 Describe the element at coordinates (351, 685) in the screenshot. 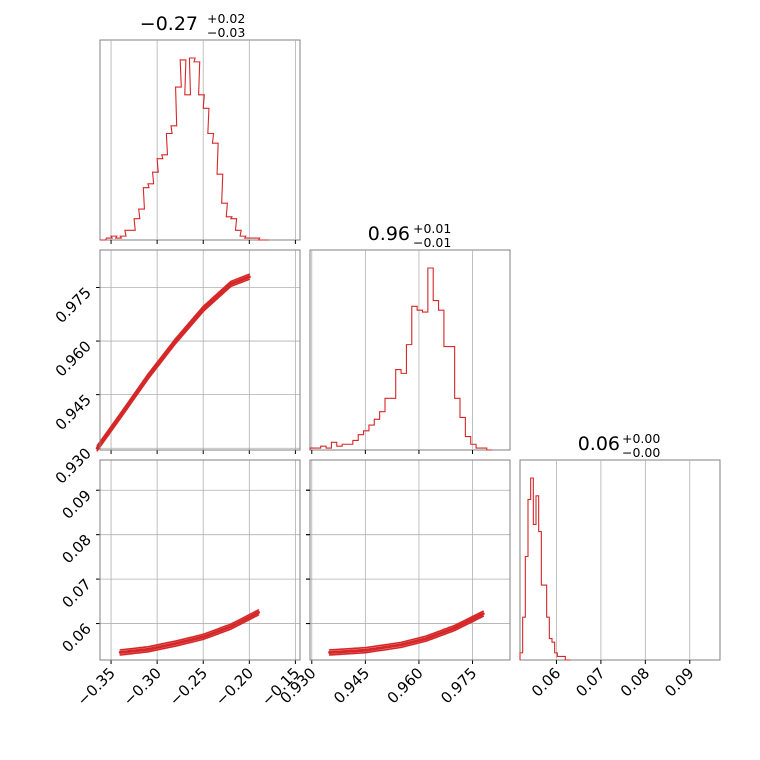

I see `x-tick-label: 0.945` at that location.